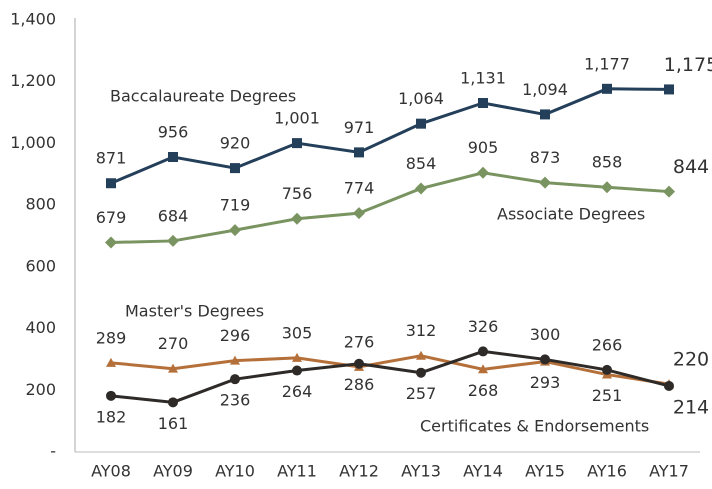 Image resolution: width=712 pixels, height=489 pixels. Describe the element at coordinates (297, 193) in the screenshot. I see `data-label: 756` at that location.